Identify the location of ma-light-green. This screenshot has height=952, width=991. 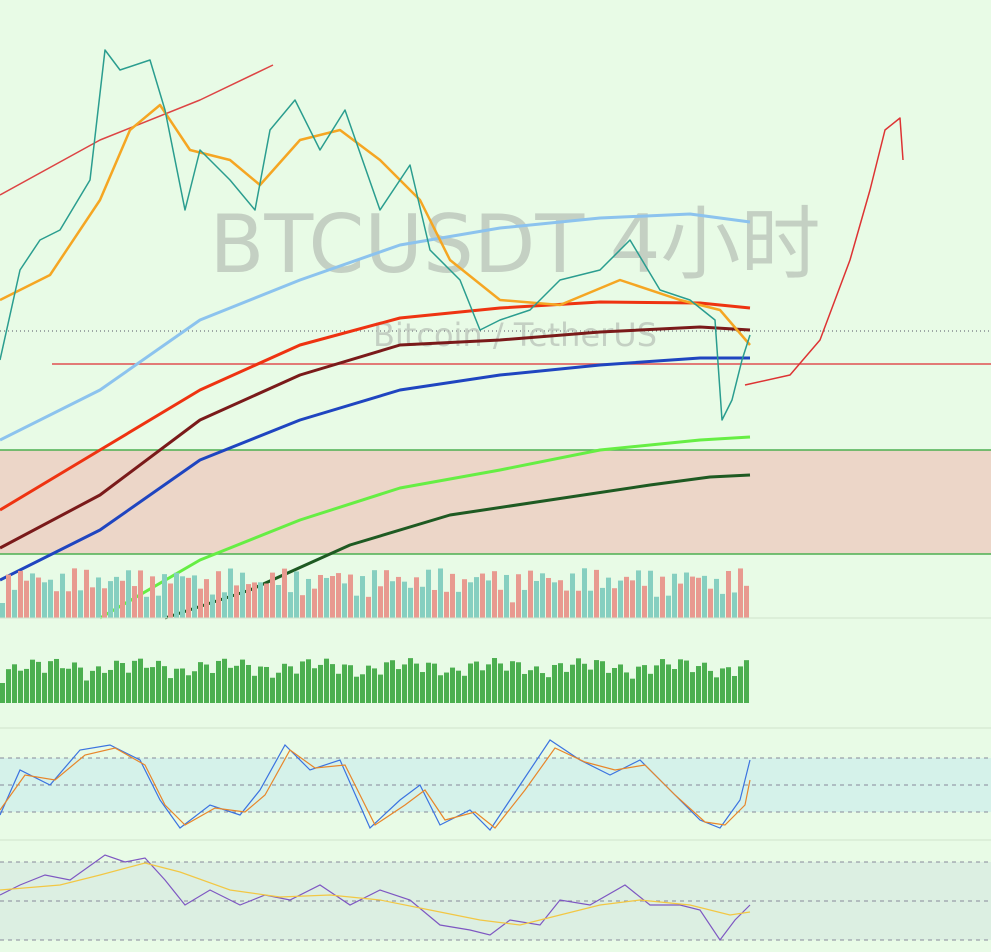
(425, 527).